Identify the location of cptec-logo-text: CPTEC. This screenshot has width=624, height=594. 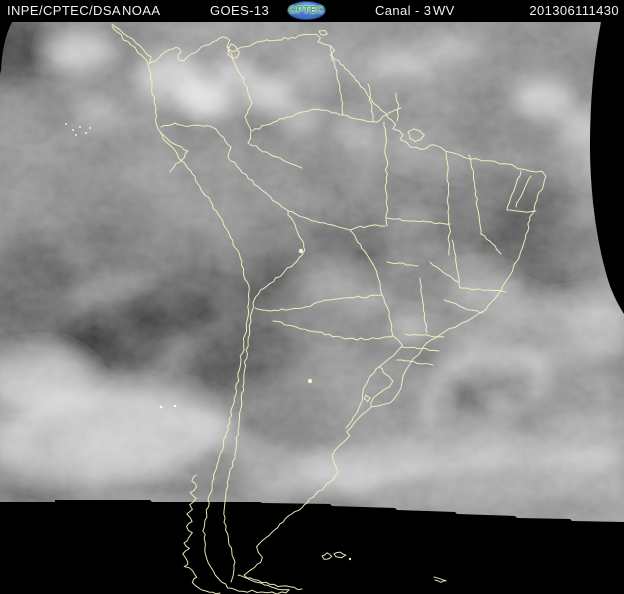
(306, 10).